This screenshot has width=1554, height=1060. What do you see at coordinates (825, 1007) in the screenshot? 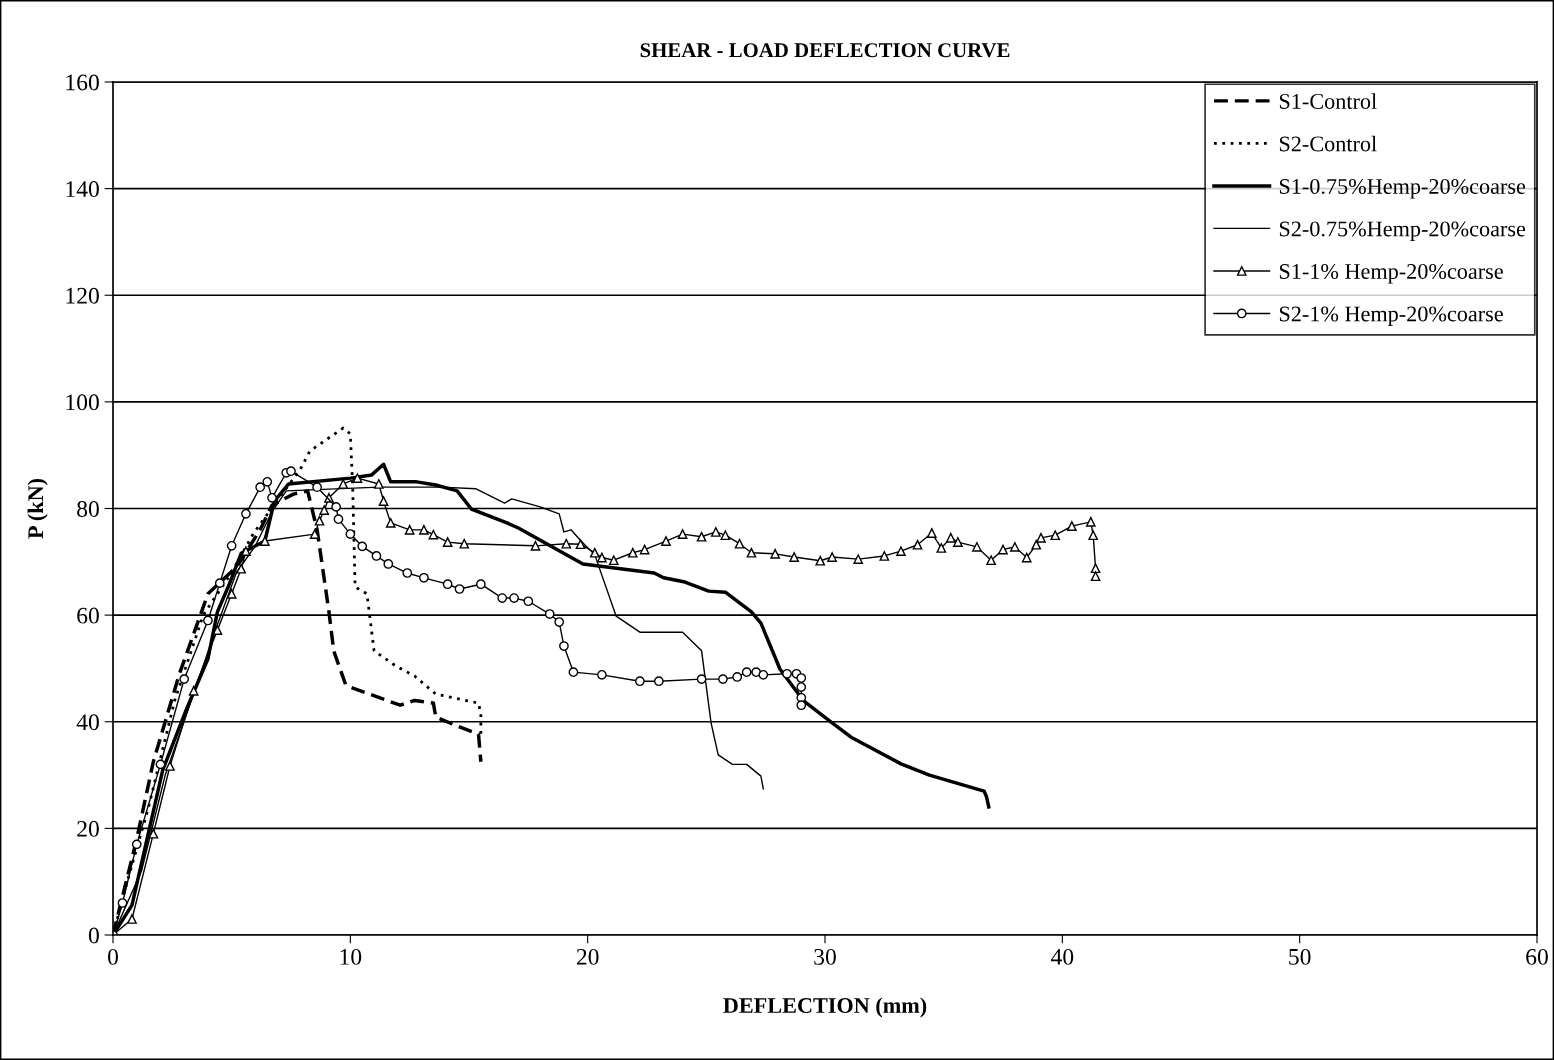
I see `x-axis-title: DEFLECTION (mm)` at bounding box center [825, 1007].